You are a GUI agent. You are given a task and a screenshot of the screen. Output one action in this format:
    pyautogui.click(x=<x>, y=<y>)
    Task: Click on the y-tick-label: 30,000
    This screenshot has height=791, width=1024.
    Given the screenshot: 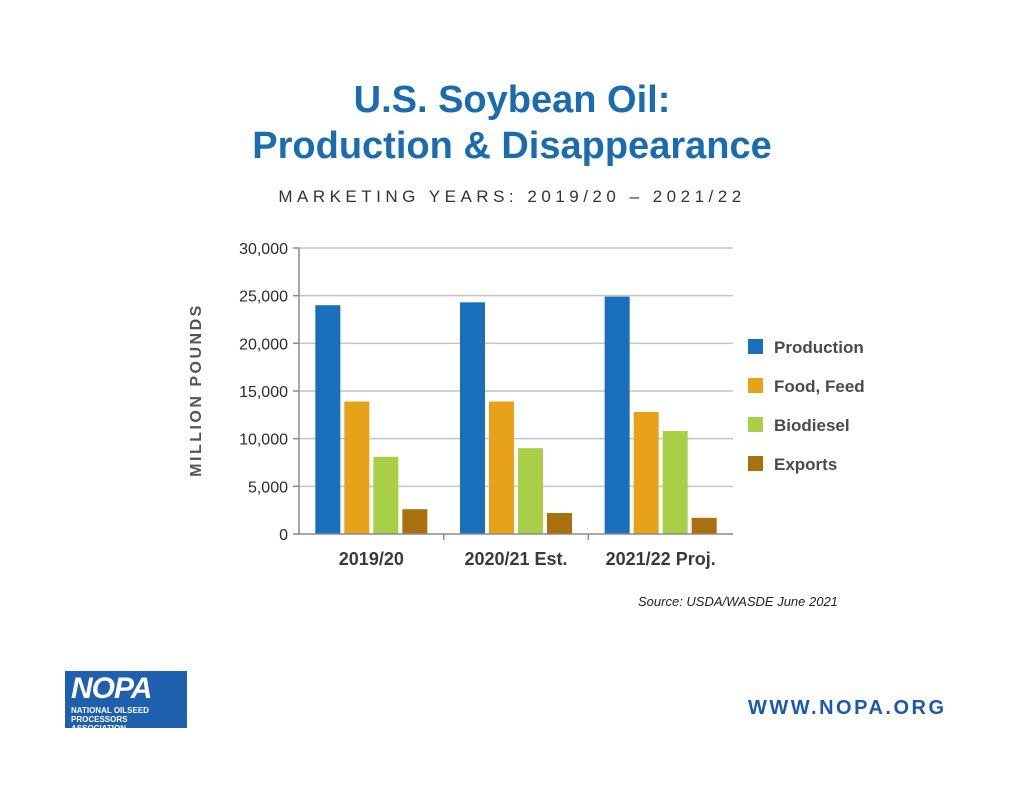 What is the action you would take?
    pyautogui.click(x=263, y=249)
    